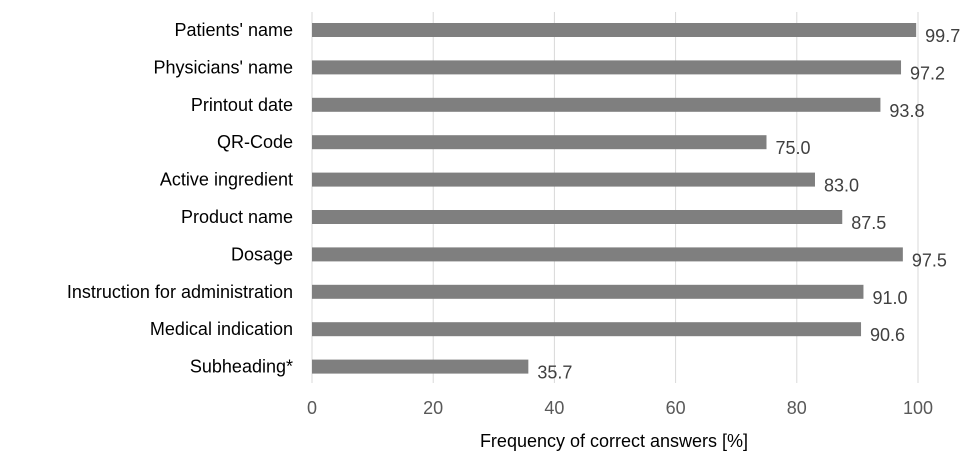 The height and width of the screenshot is (455, 970). Describe the element at coordinates (841, 186) in the screenshot. I see `data-label-4: 83.0` at that location.